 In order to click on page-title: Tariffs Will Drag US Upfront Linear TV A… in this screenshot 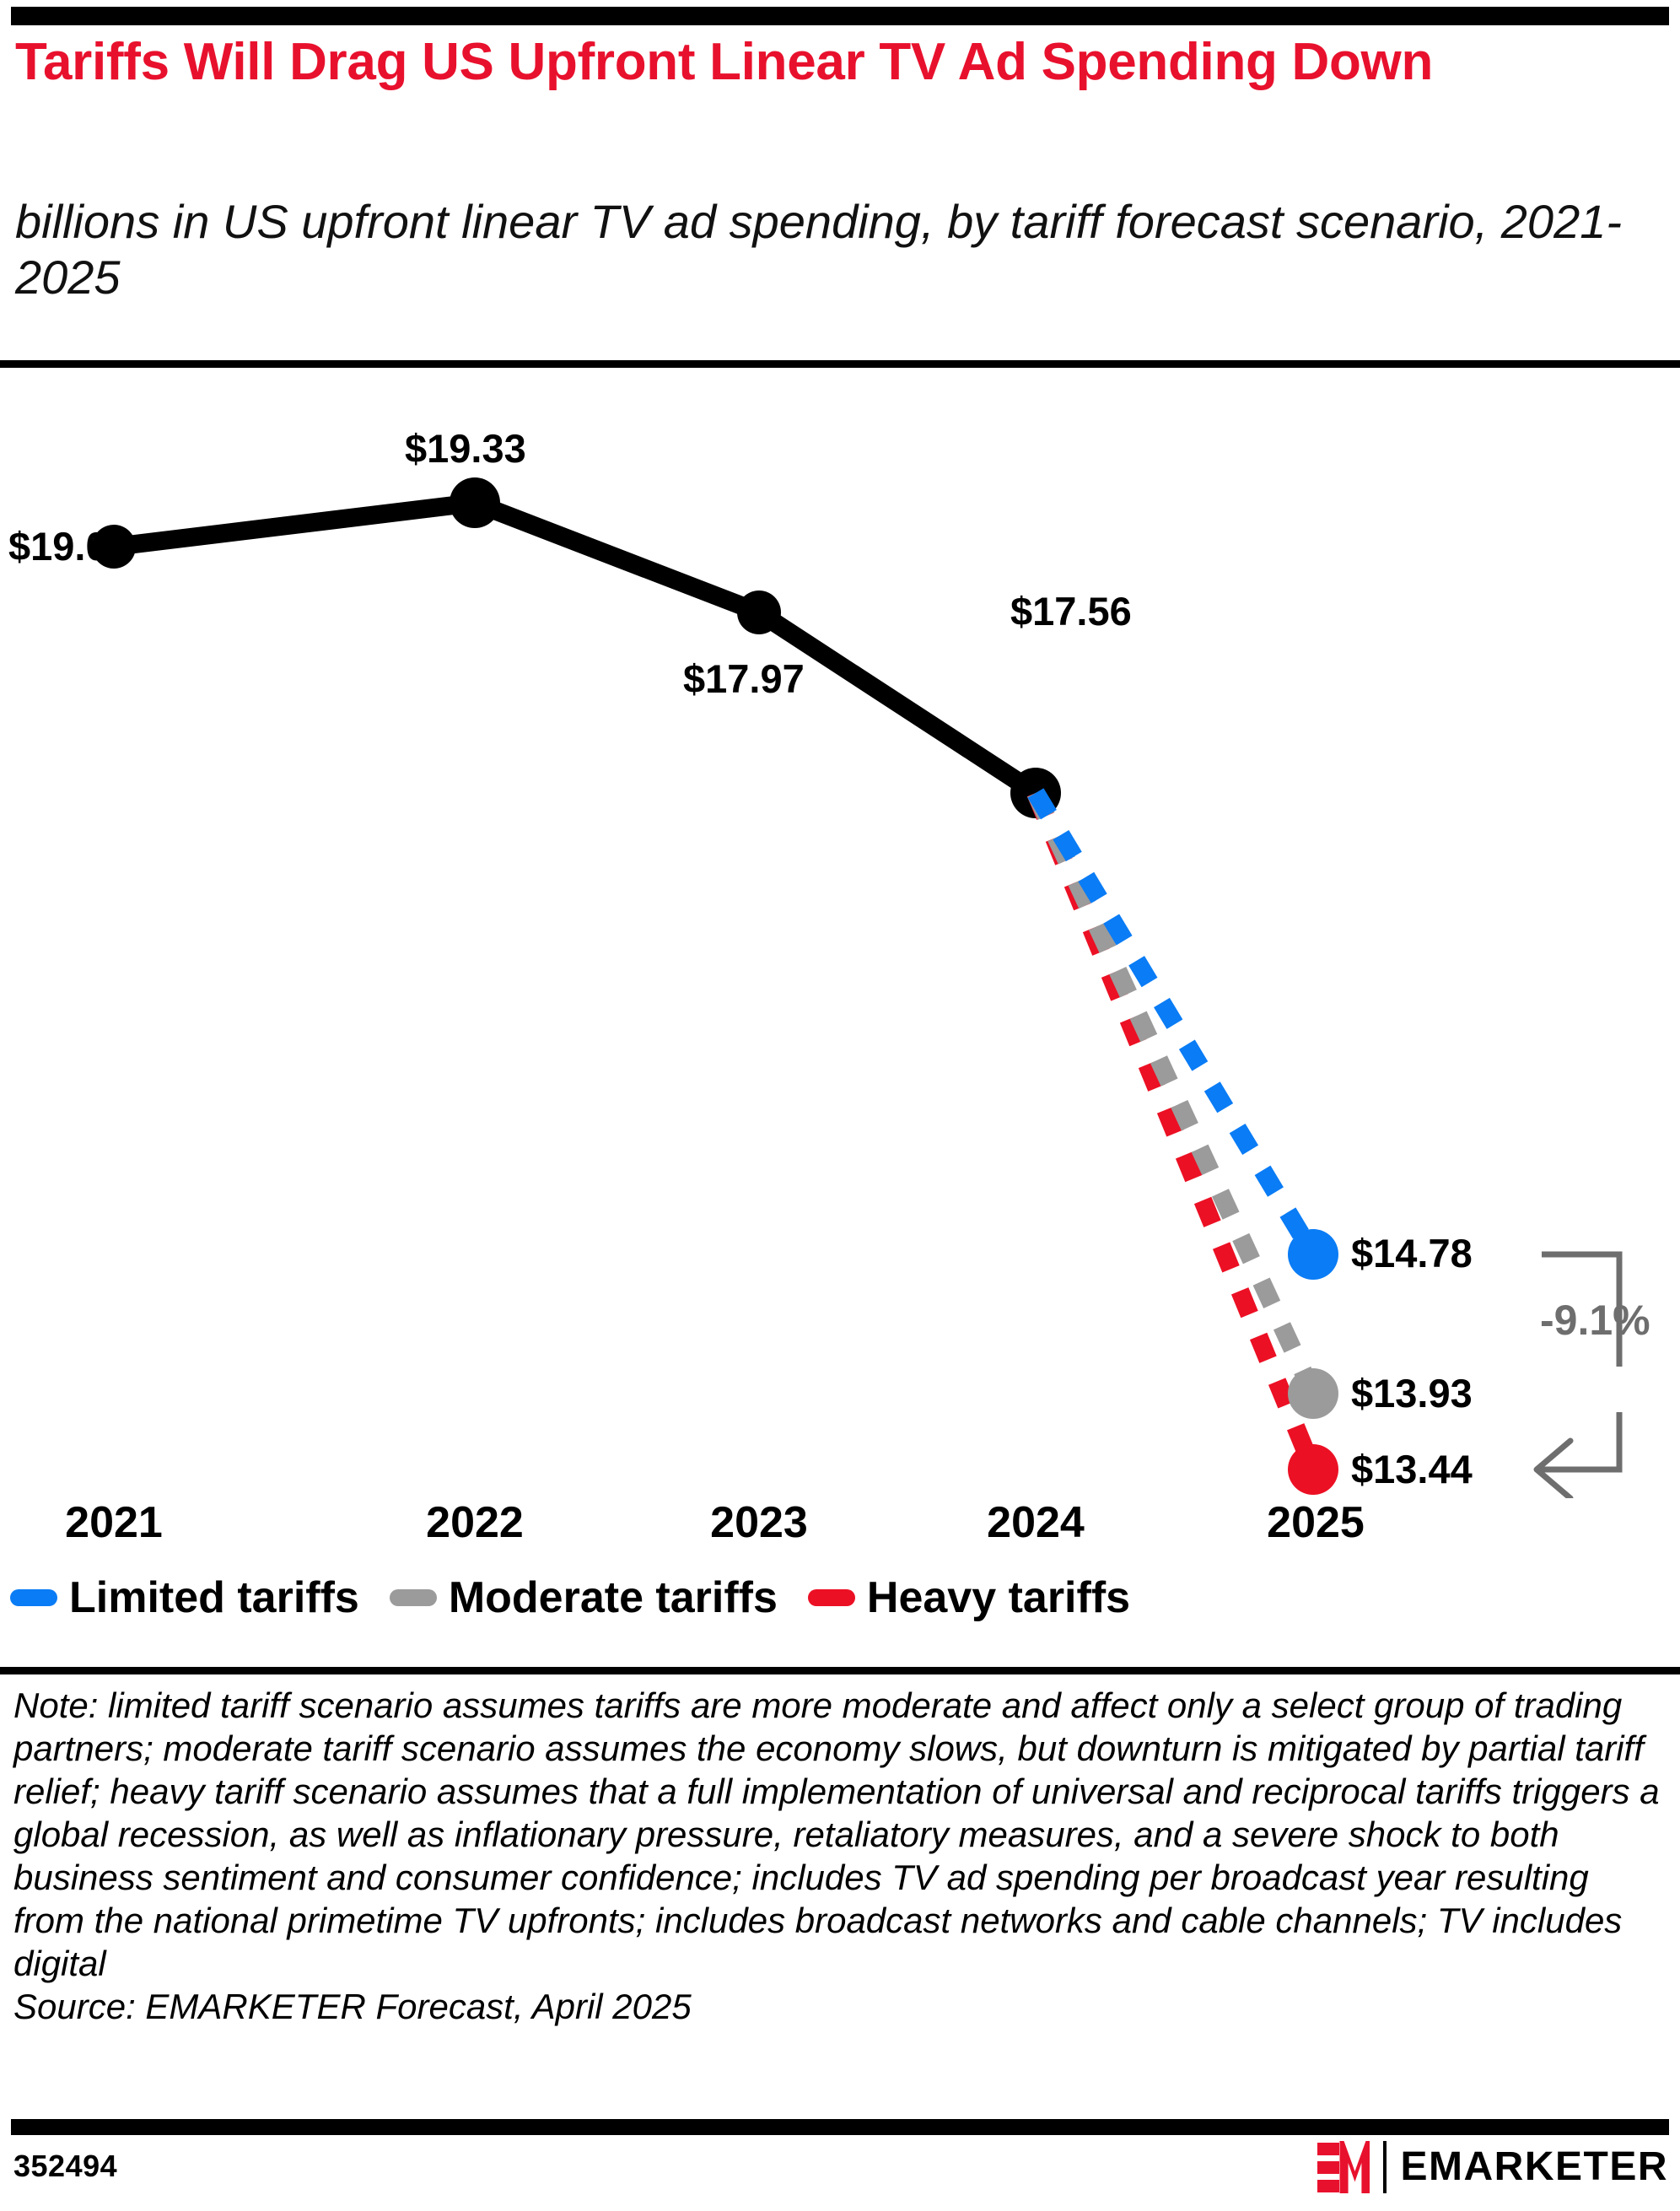, I will do `click(724, 62)`.